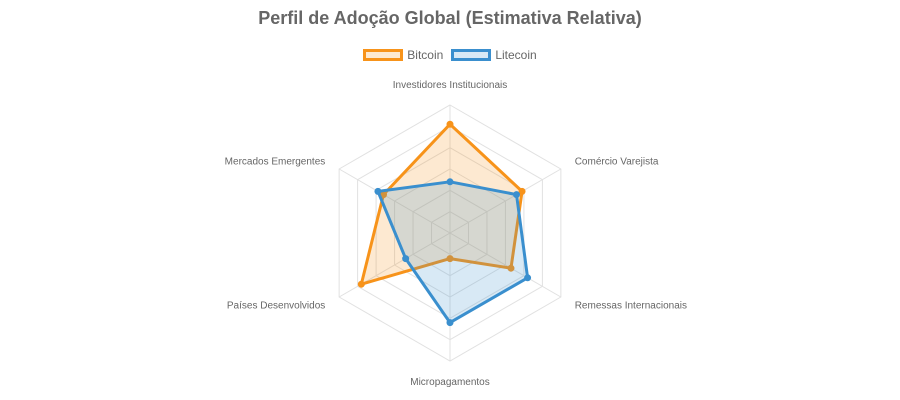 This screenshot has height=400, width=900. What do you see at coordinates (516, 55) in the screenshot?
I see `legend-label-litecoin: Litecoin` at bounding box center [516, 55].